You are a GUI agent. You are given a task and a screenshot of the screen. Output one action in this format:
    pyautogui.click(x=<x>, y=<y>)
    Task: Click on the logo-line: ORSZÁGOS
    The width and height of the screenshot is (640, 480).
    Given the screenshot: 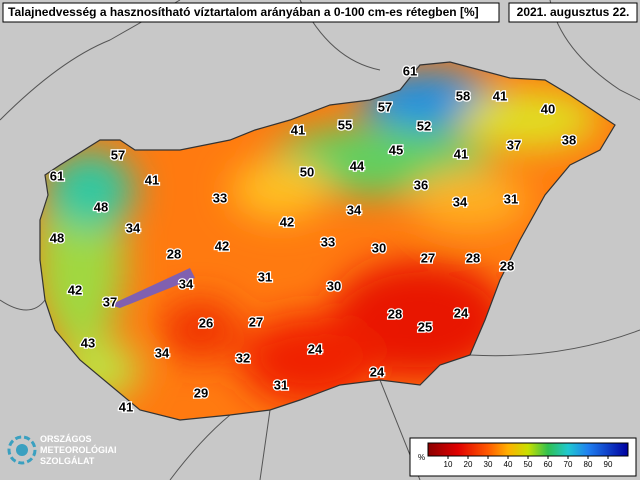 What is the action you would take?
    pyautogui.click(x=66, y=439)
    